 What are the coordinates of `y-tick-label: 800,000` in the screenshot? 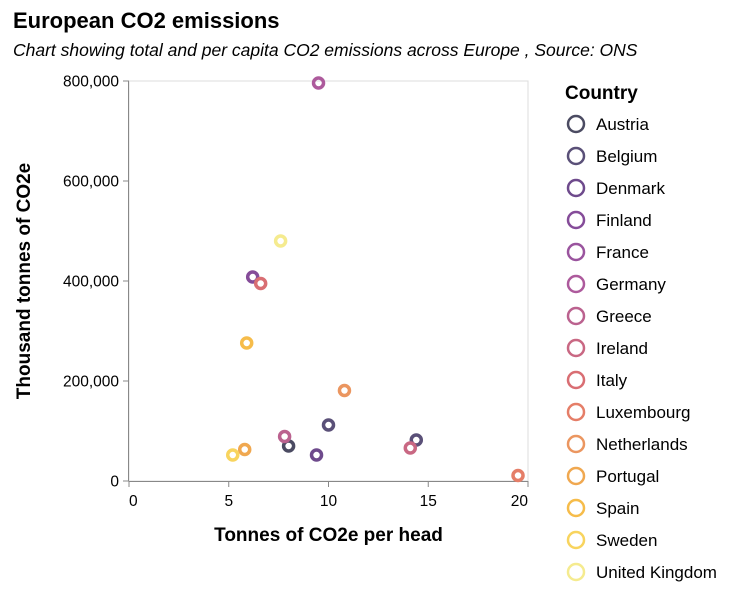 It's located at (91, 82).